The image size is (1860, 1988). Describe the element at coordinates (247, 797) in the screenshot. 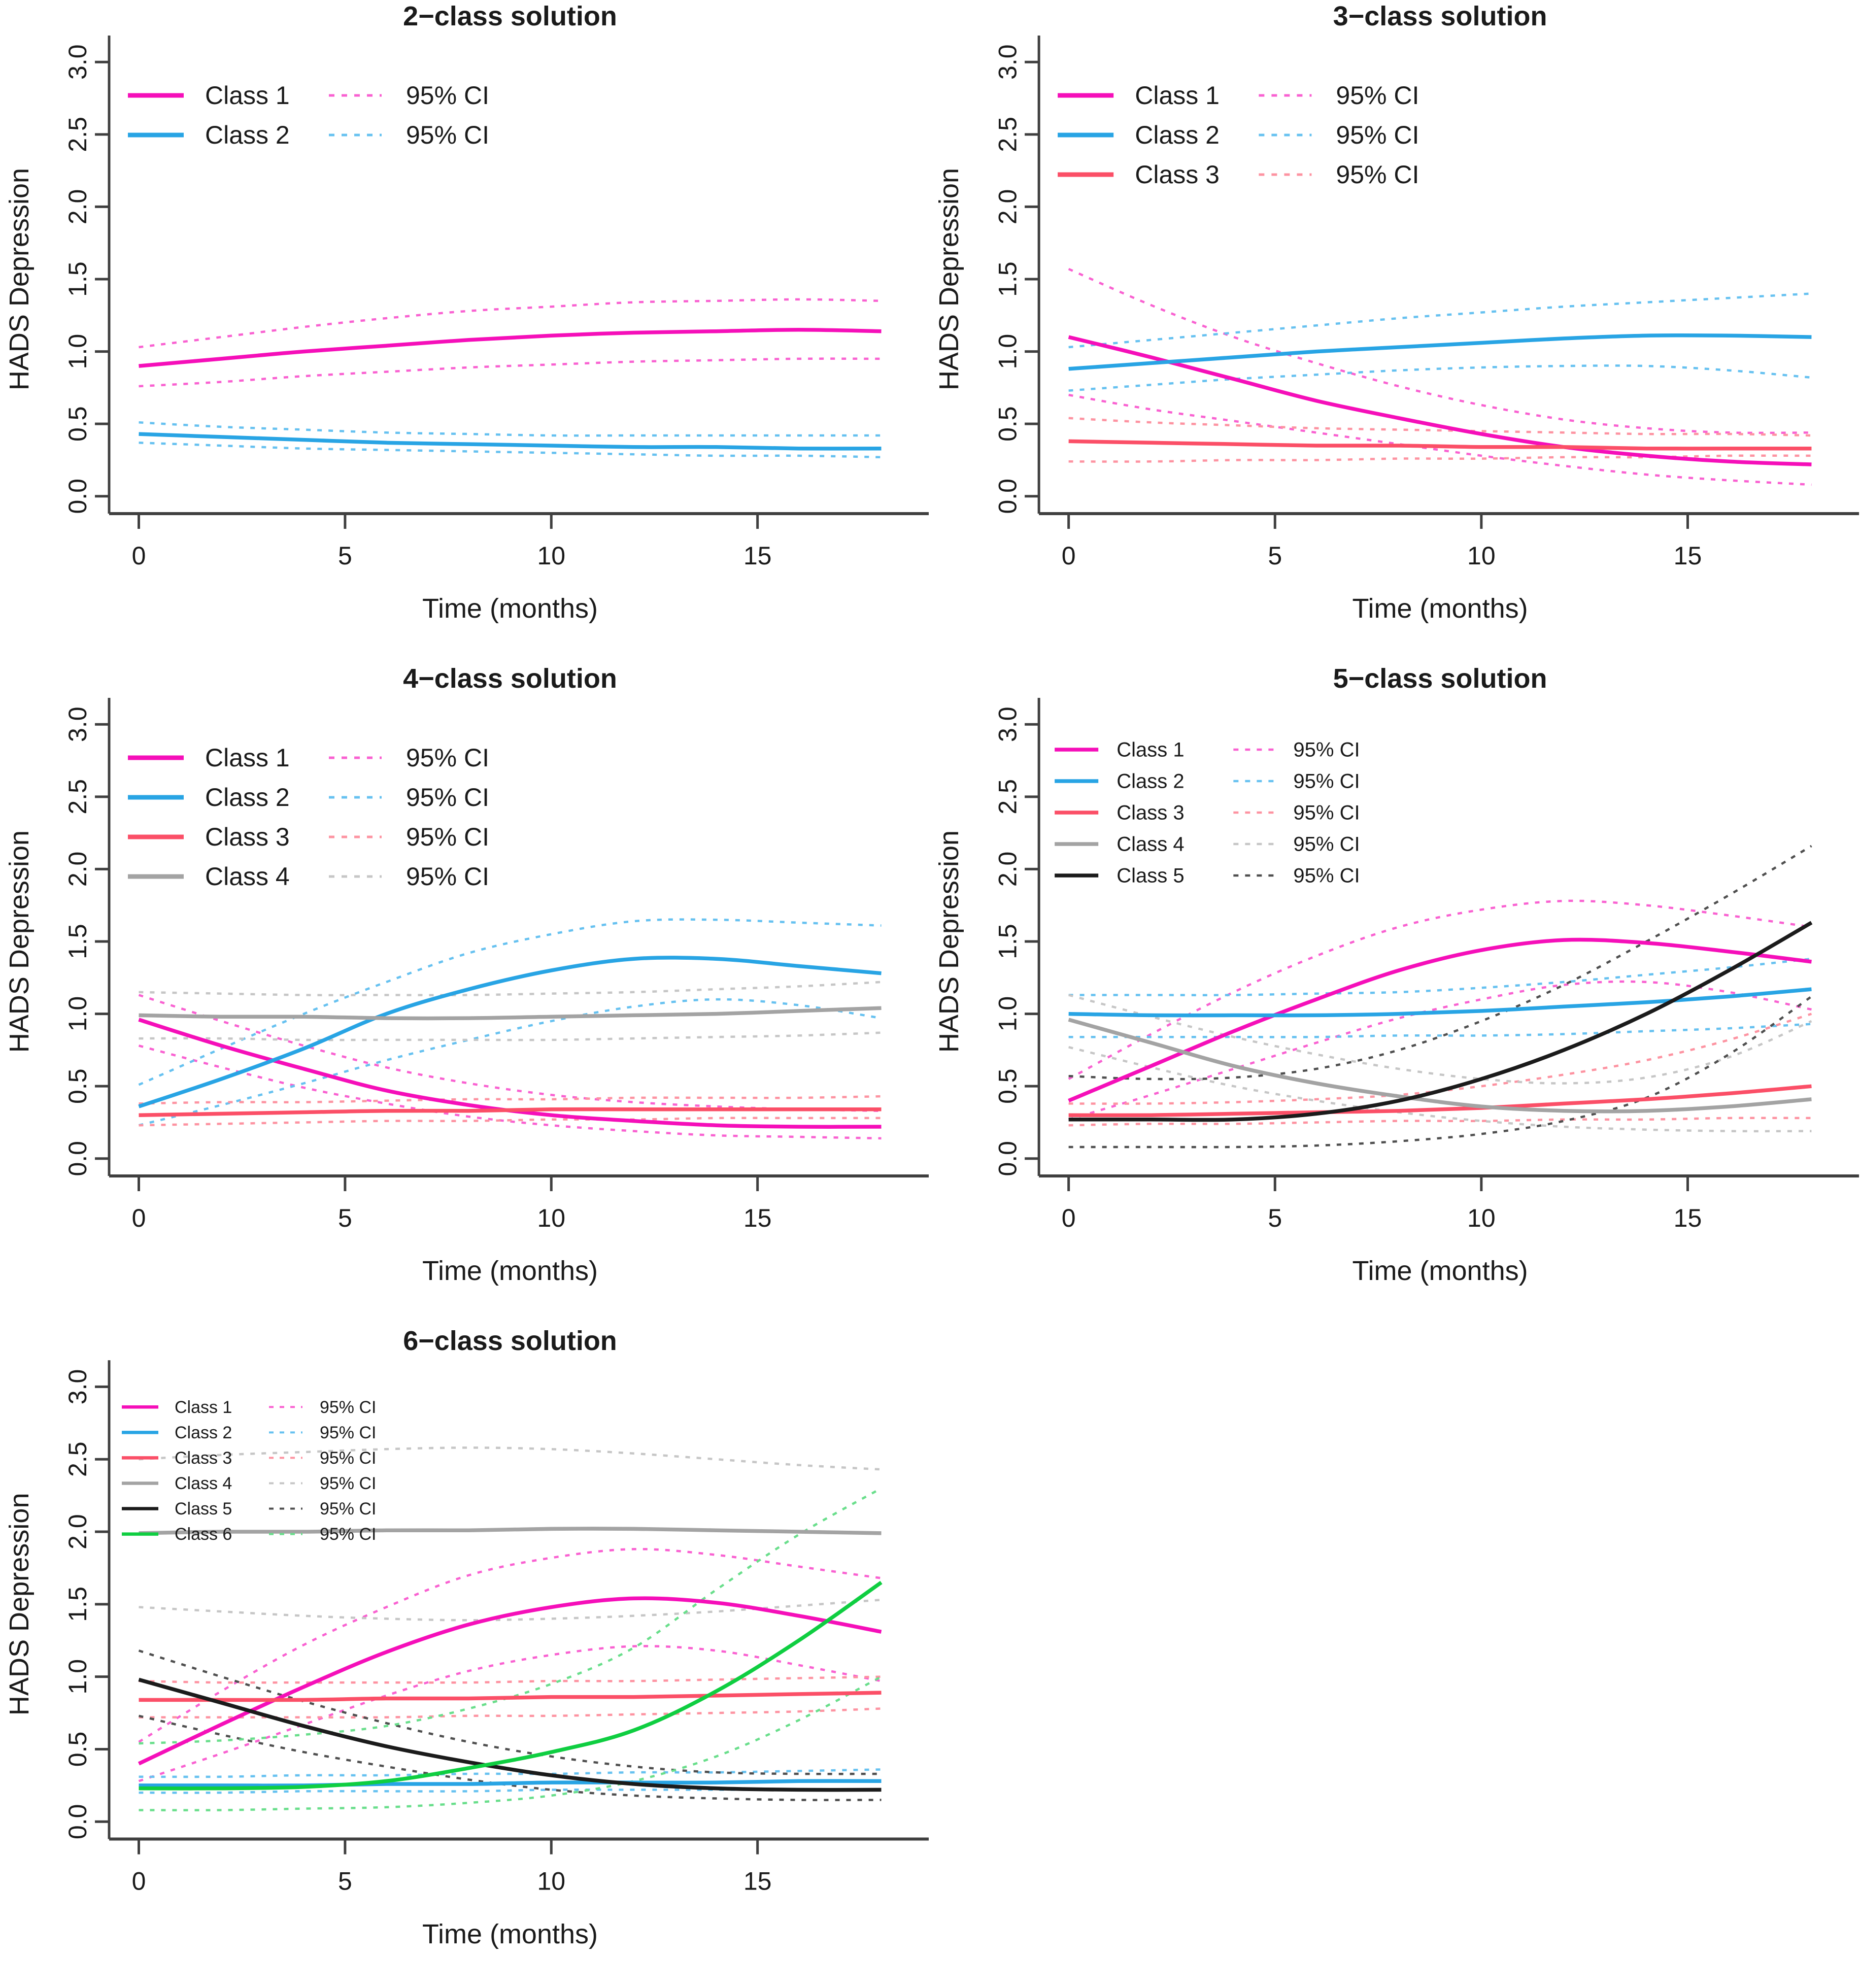

I see `legend-label: Class 2` at that location.